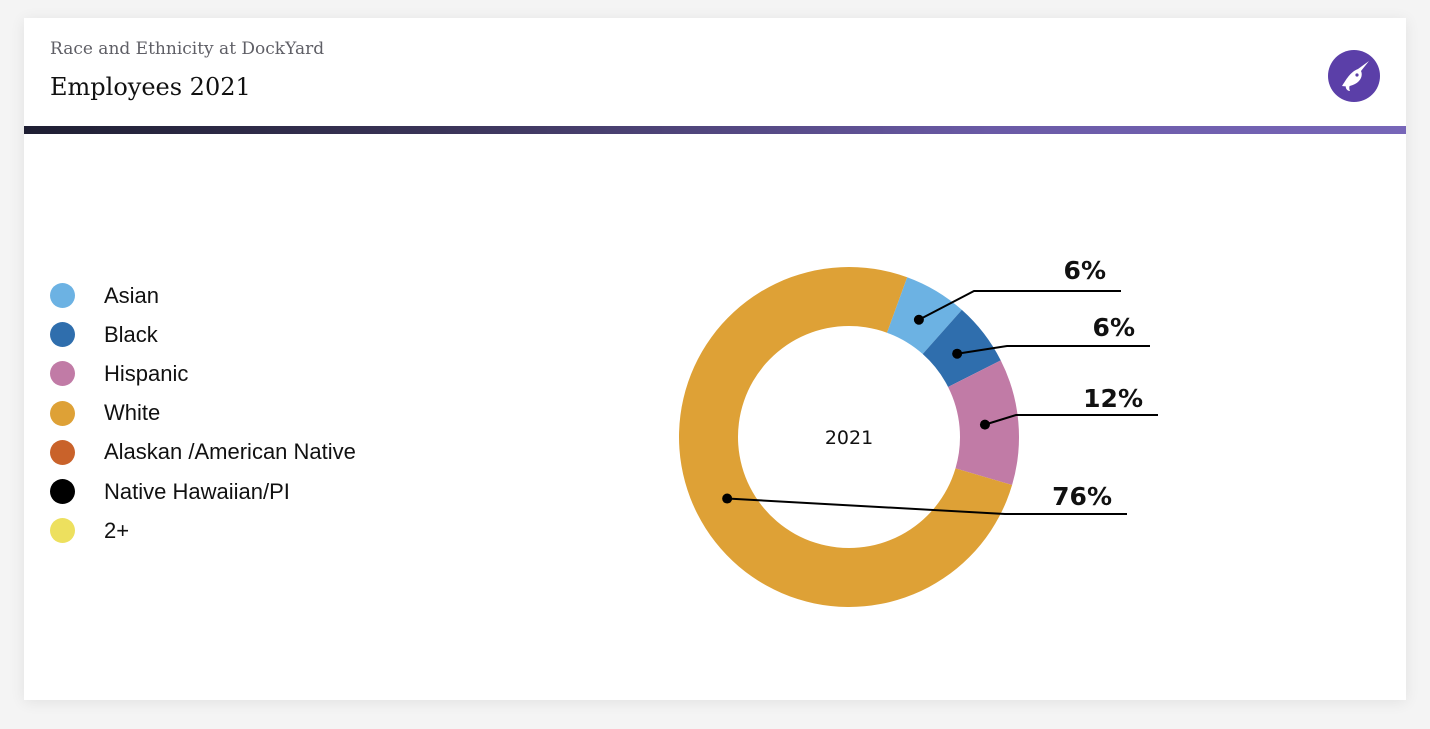 The width and height of the screenshot is (1430, 729). Describe the element at coordinates (117, 530) in the screenshot. I see `legend-label: 2+` at that location.